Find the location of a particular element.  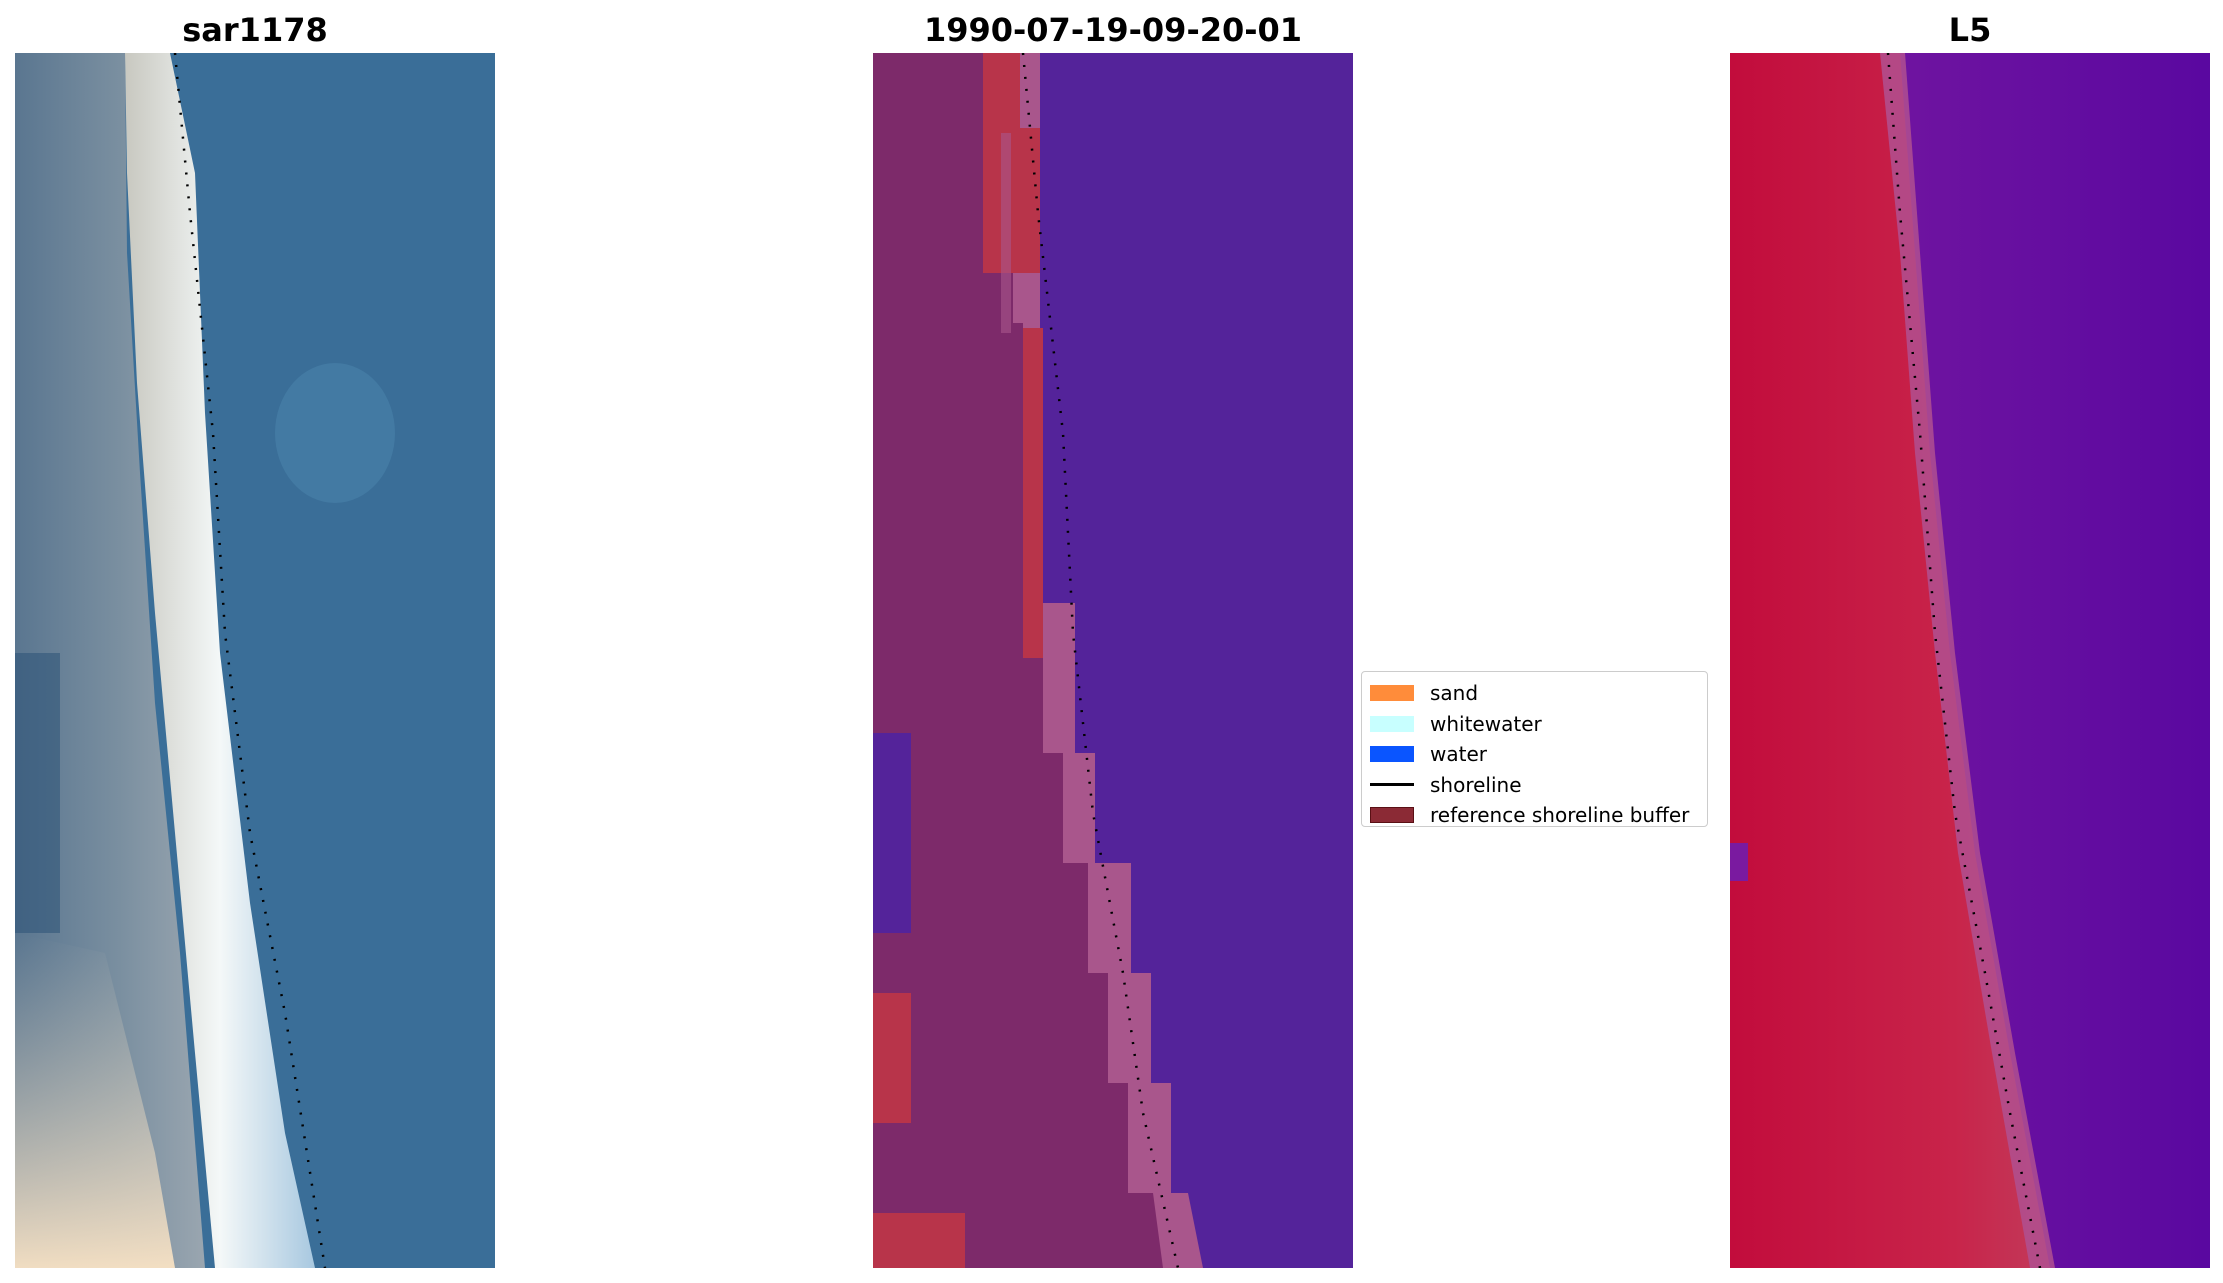

index-water-inclusion is located at coordinates (1739, 862).